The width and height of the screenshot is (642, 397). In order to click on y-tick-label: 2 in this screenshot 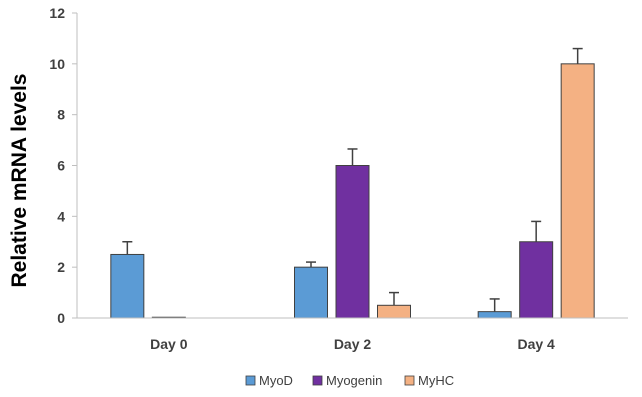, I will do `click(61, 267)`.